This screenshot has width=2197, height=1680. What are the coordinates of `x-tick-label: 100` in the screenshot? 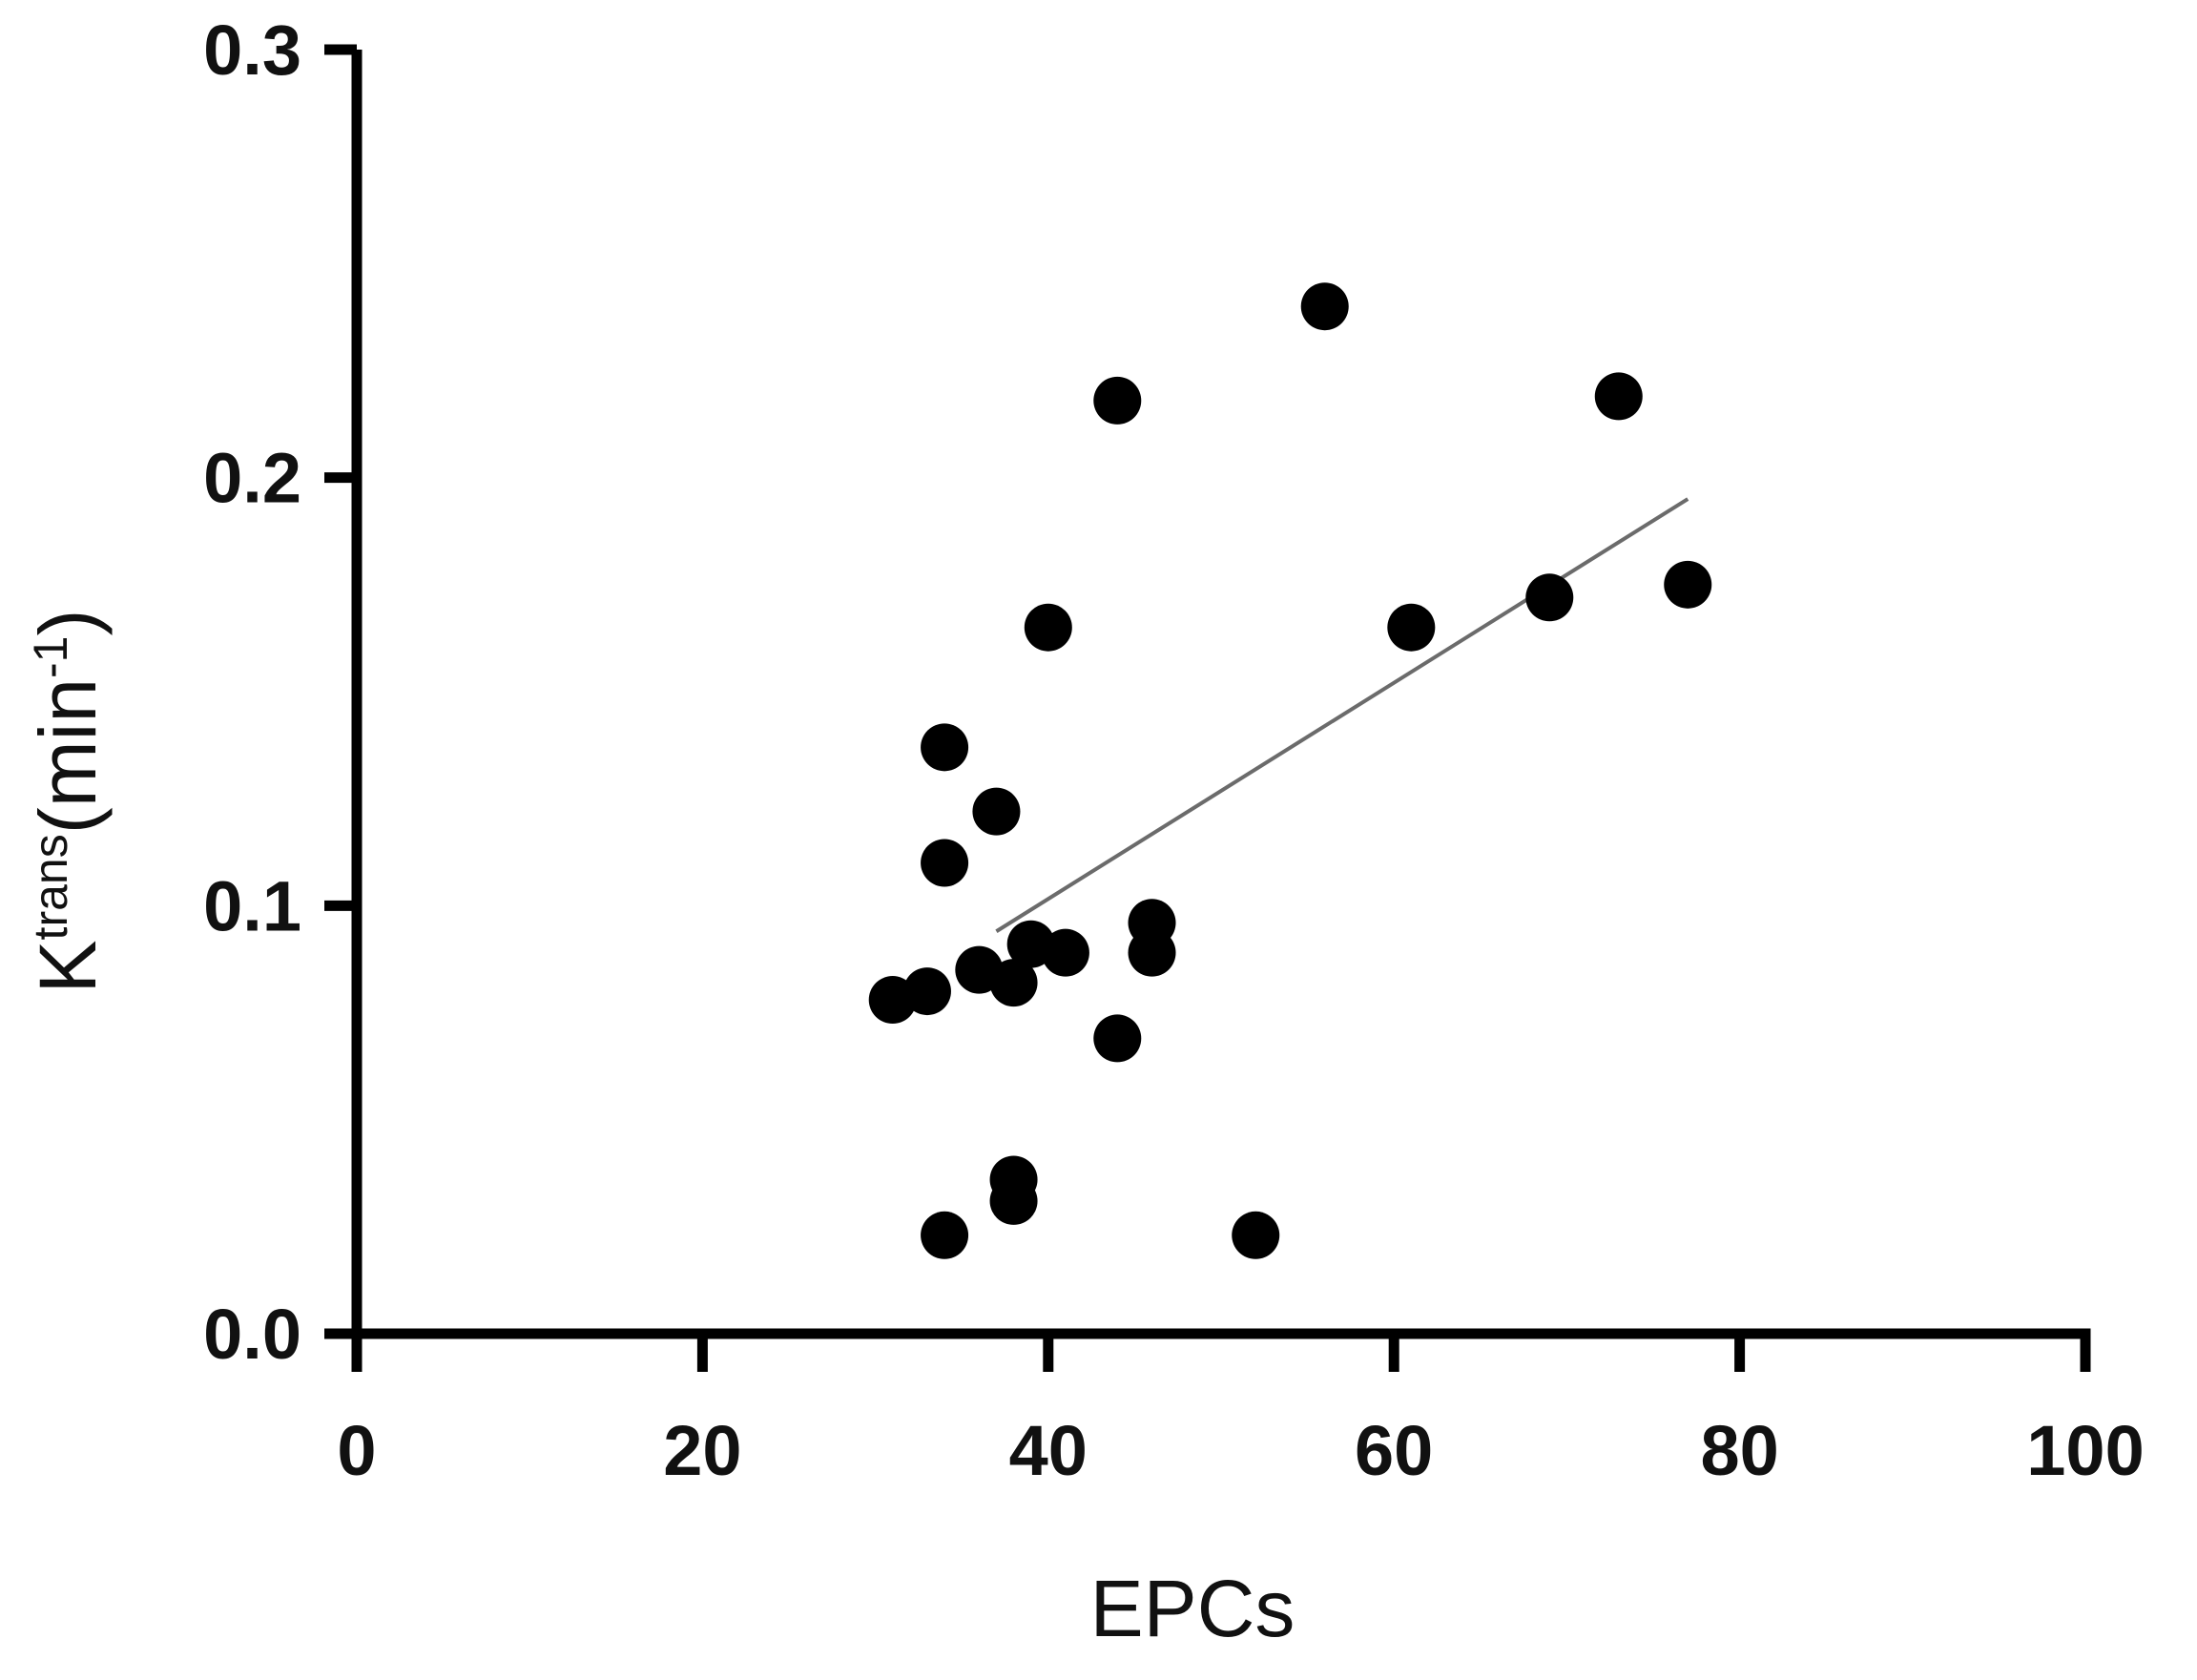 It's located at (2085, 1450).